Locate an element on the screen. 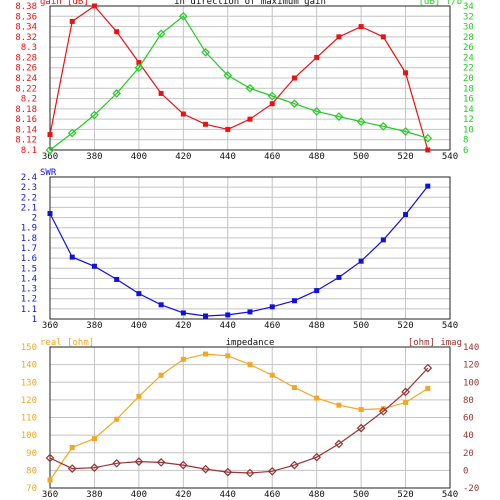  left-tick-label: 1.9 is located at coordinates (29, 229).